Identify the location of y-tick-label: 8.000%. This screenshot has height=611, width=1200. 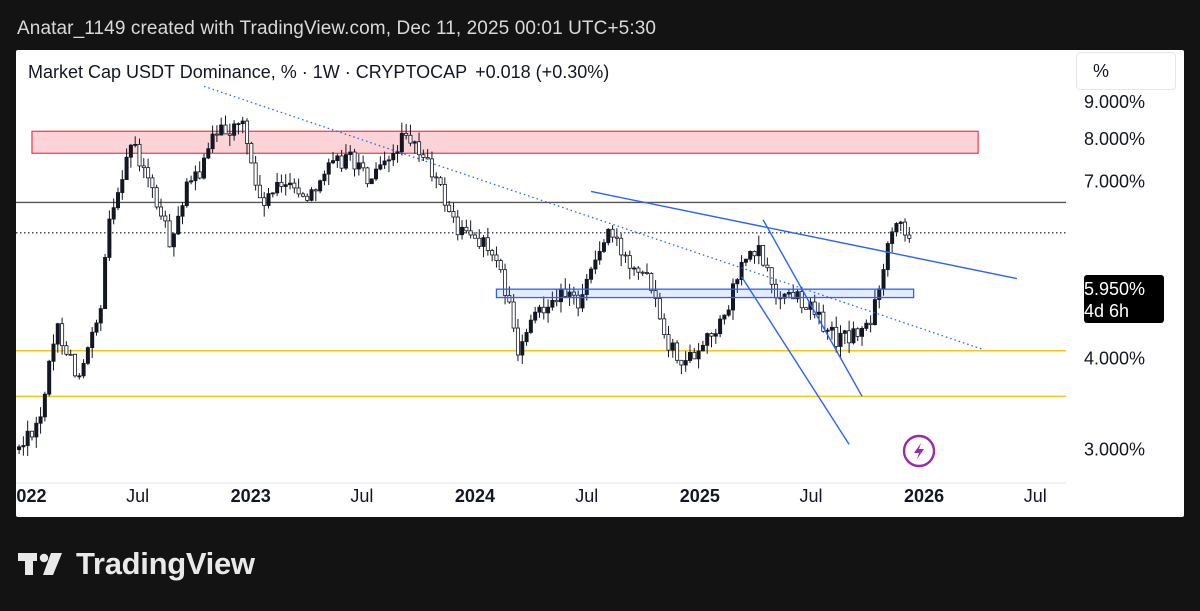
(1114, 139).